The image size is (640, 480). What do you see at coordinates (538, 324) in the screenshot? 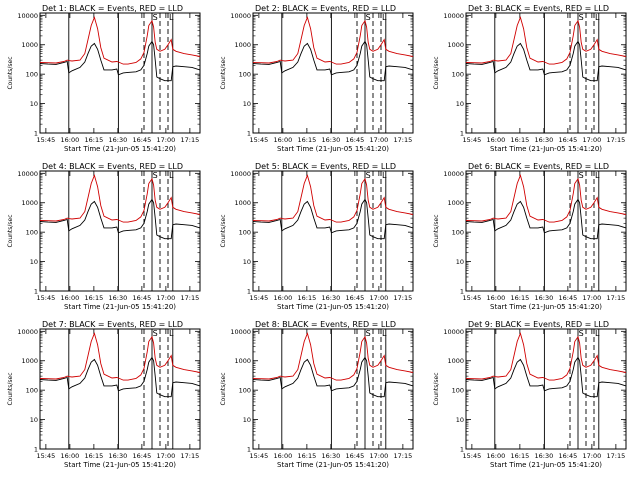
I see `panel-title: Det 9: BLACK = Events, RED = LLD` at bounding box center [538, 324].